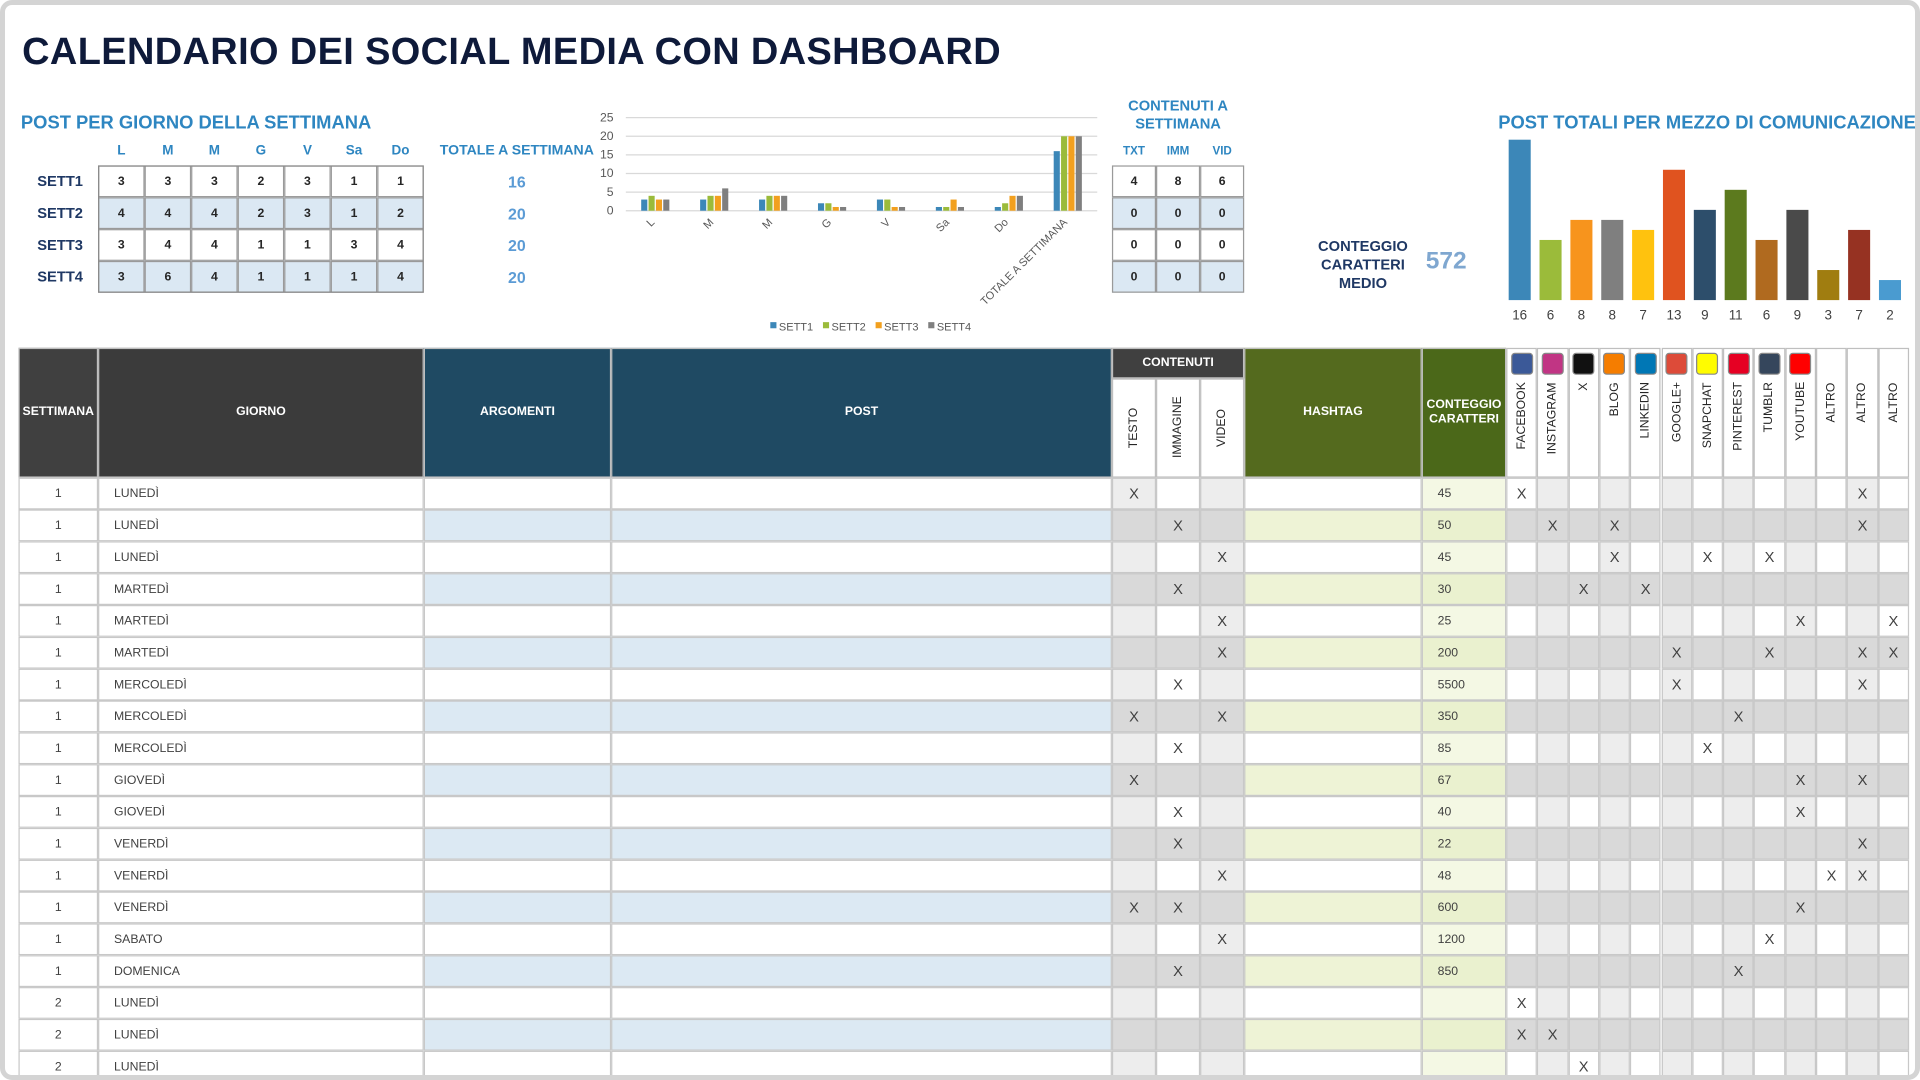 The image size is (1920, 1080). Describe the element at coordinates (1464, 780) in the screenshot. I see `cell: 67` at that location.